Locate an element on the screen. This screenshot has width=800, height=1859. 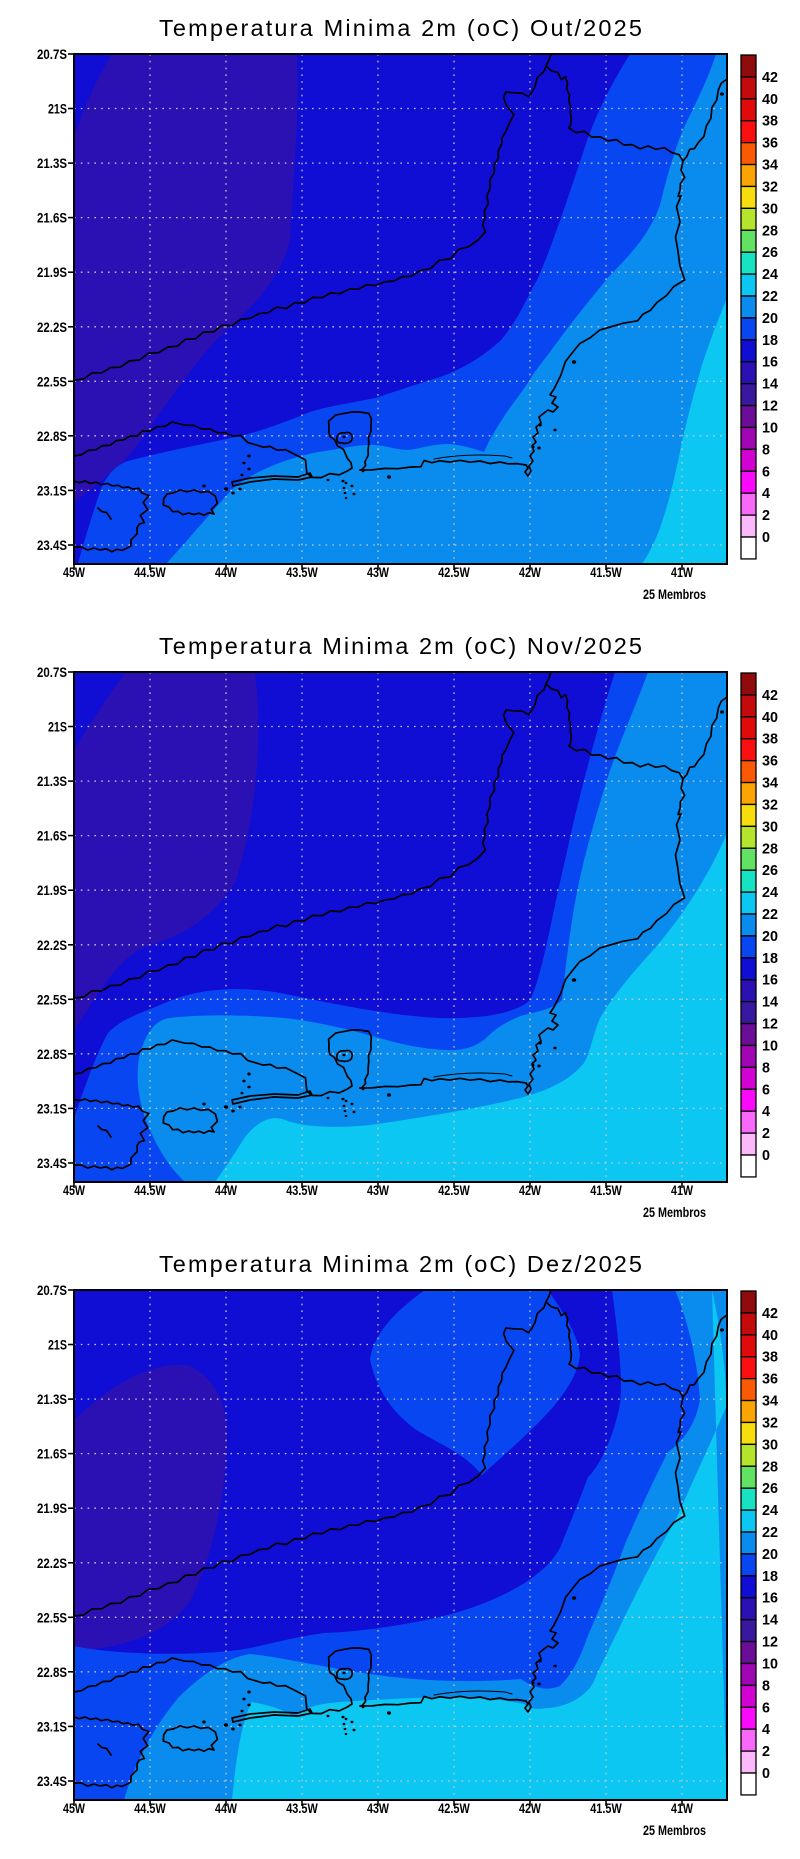
svg-text:Temperatura Minima 2m (oC) Out: Temperatura Minima 2m (oC) Out/2025 is located at coordinates (400, 28).